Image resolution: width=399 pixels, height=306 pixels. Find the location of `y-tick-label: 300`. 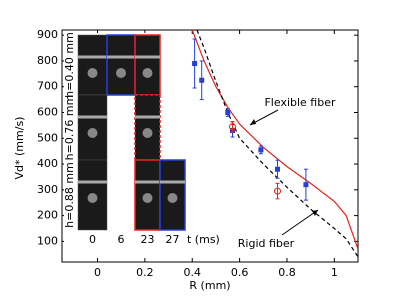

y-tick-label: 300 is located at coordinates (47, 189).